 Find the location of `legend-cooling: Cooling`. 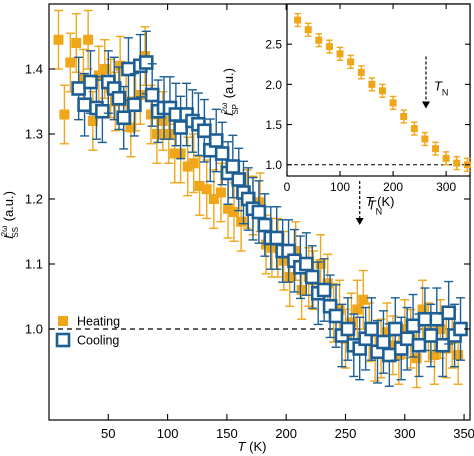

legend-cooling: Cooling is located at coordinates (87, 340).